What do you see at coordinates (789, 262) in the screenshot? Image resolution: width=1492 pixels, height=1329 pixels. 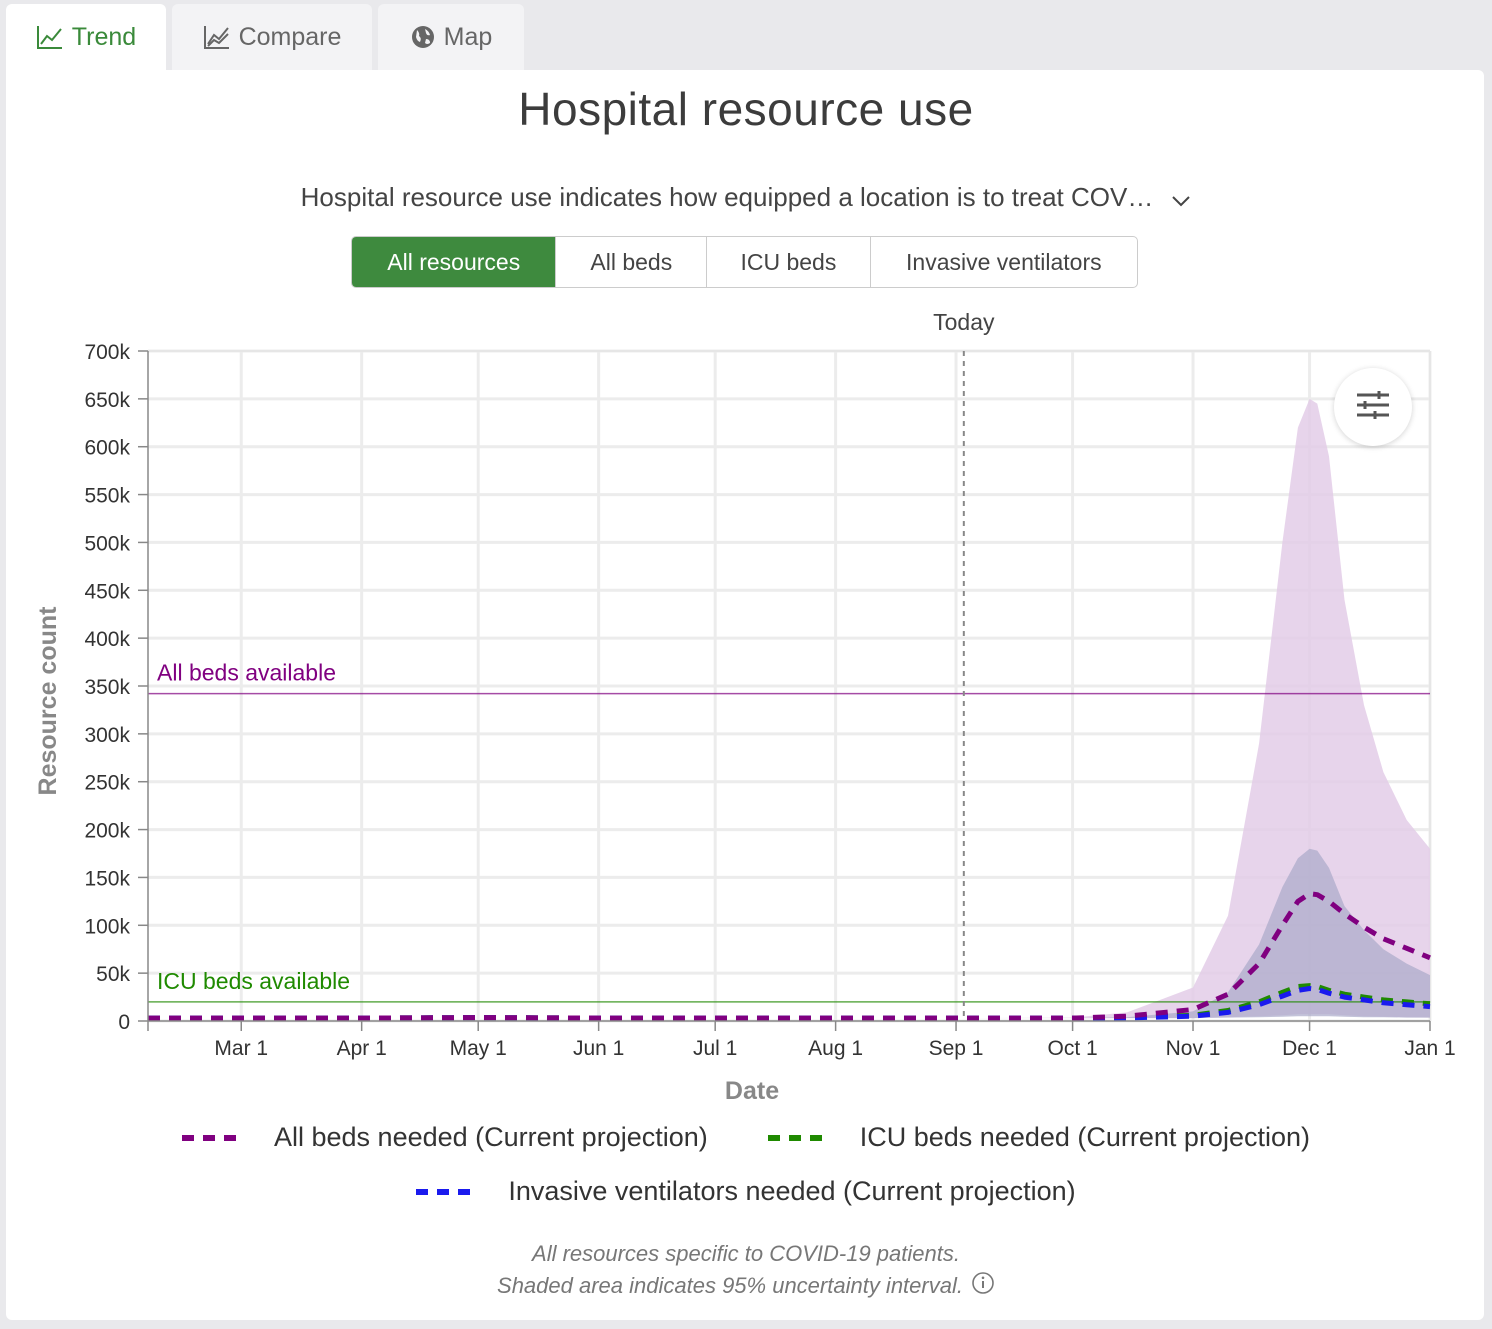 I see `filter-icu-beds: ICU beds` at bounding box center [789, 262].